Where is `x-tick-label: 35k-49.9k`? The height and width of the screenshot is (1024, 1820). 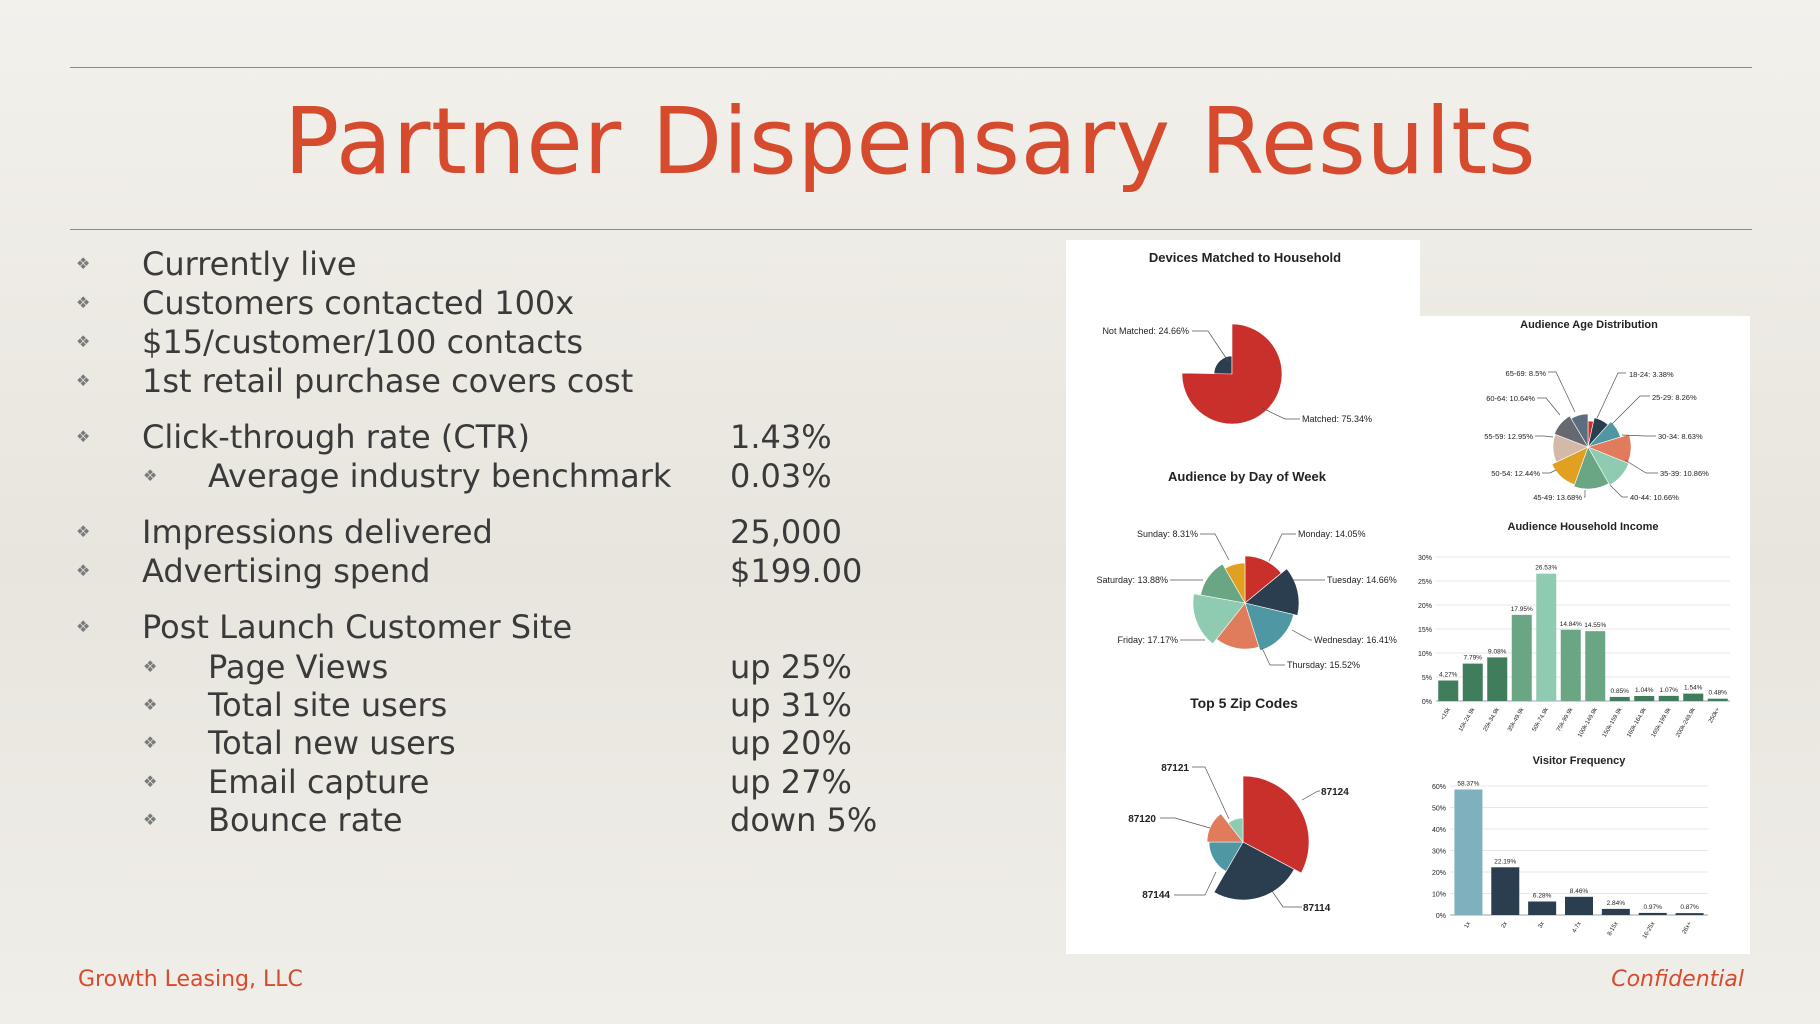
x-tick-label: 35k-49.9k is located at coordinates (1516, 719).